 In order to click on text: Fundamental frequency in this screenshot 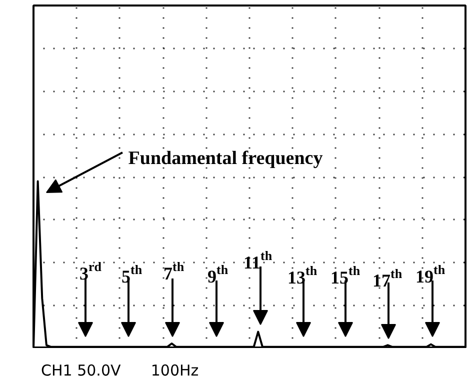, I will do `click(226, 158)`.